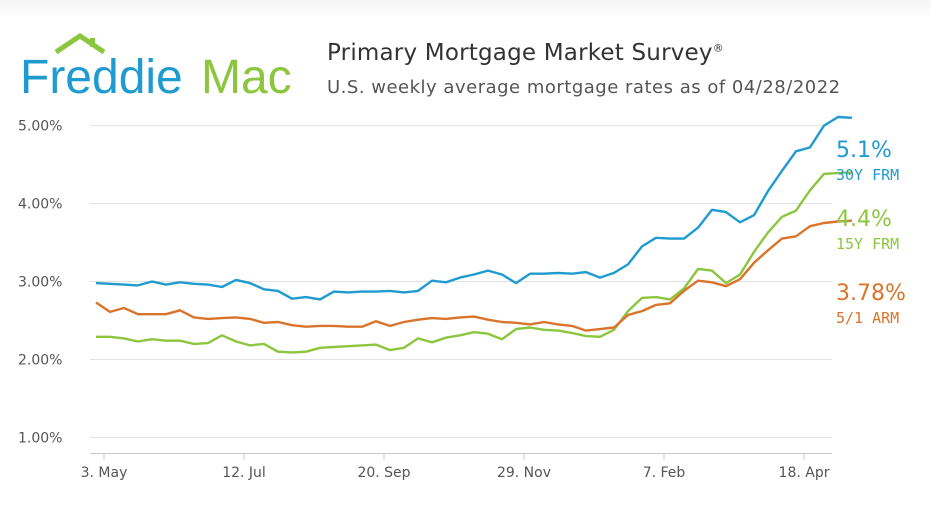  I want to click on x-tick-label: 29. Nov, so click(524, 473).